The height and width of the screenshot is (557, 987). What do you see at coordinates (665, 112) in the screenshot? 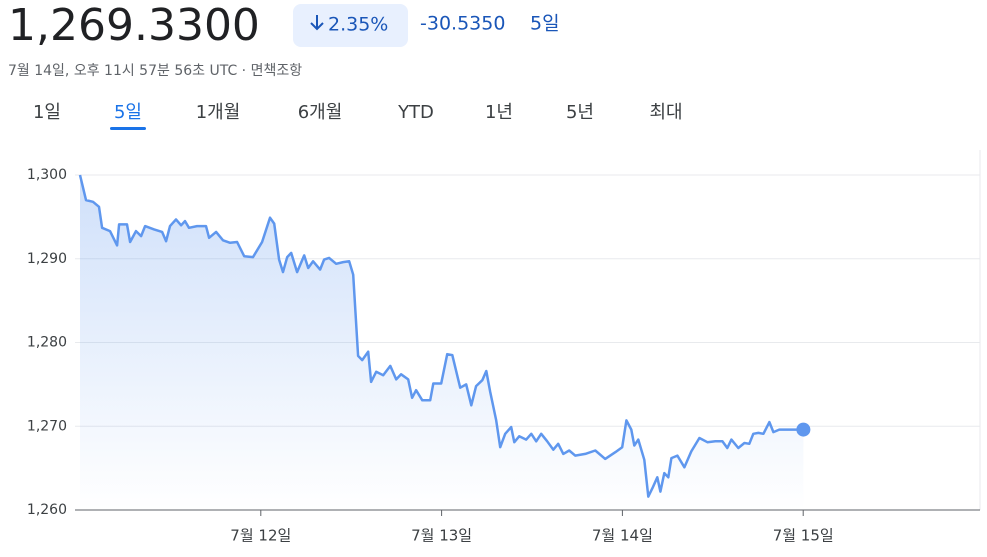
I see `tab: 최대` at bounding box center [665, 112].